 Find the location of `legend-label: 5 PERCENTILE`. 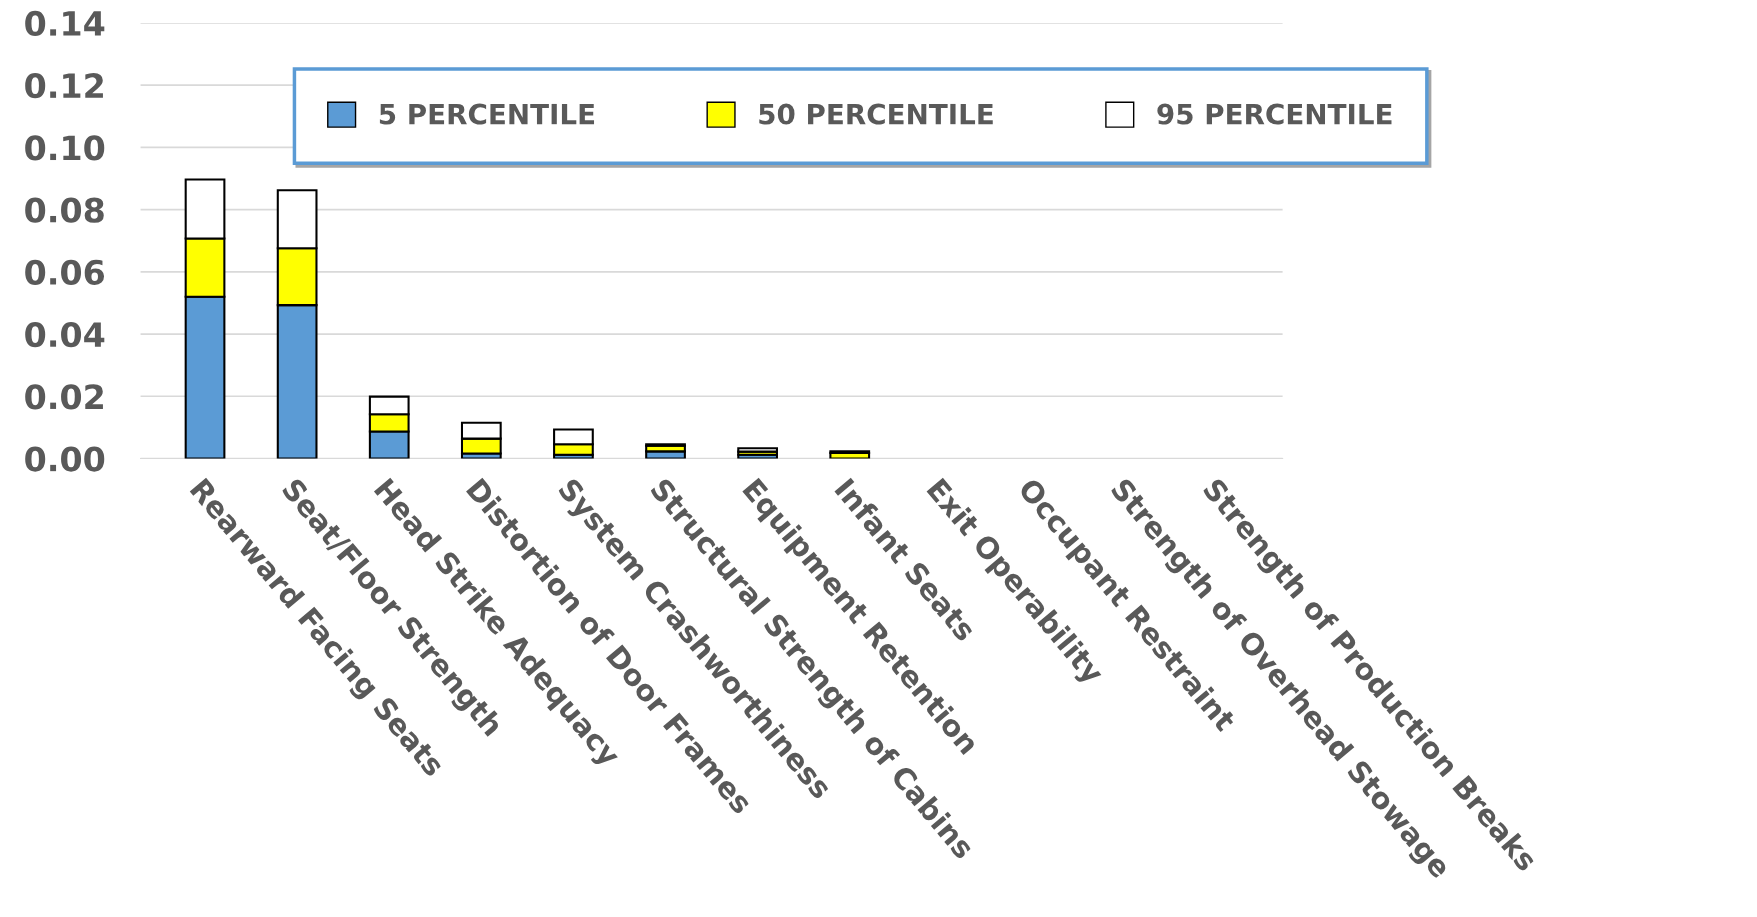

legend-label: 5 PERCENTILE is located at coordinates (487, 114).